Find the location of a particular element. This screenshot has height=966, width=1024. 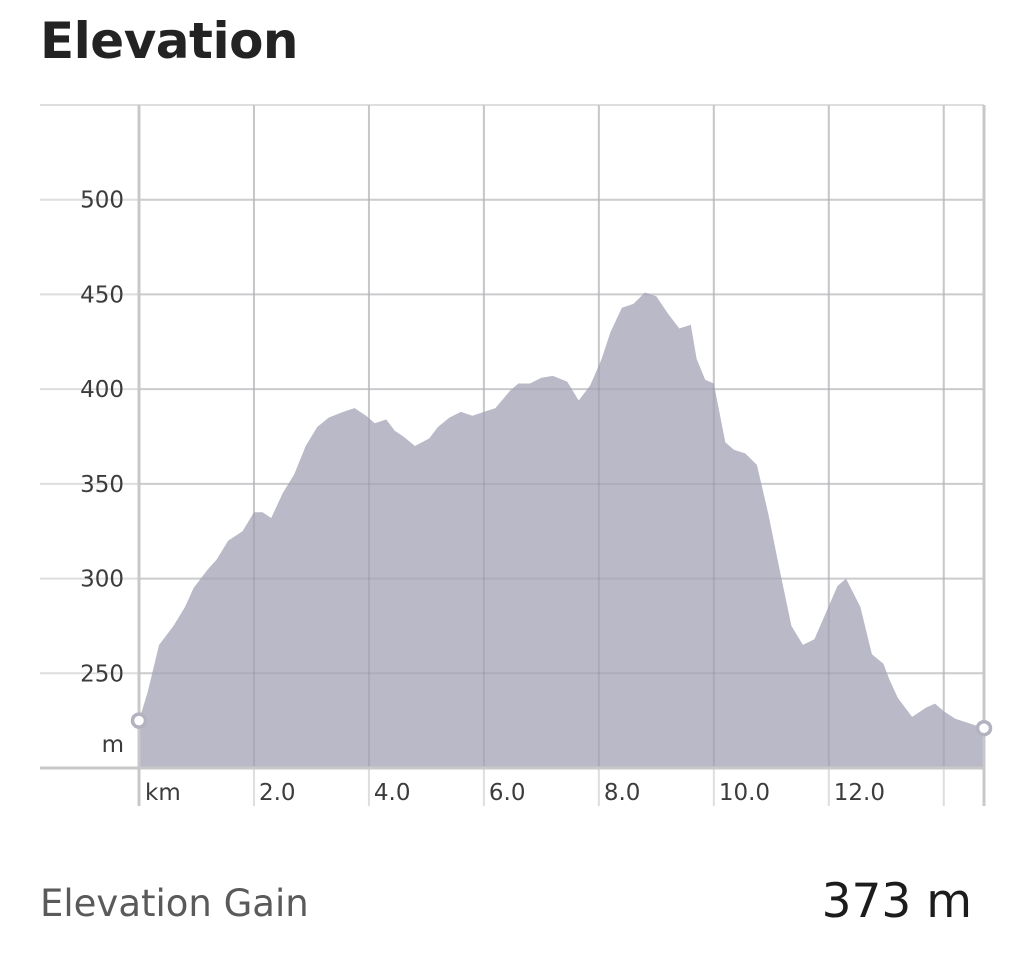

x-tick-label: 2.0 is located at coordinates (277, 793).